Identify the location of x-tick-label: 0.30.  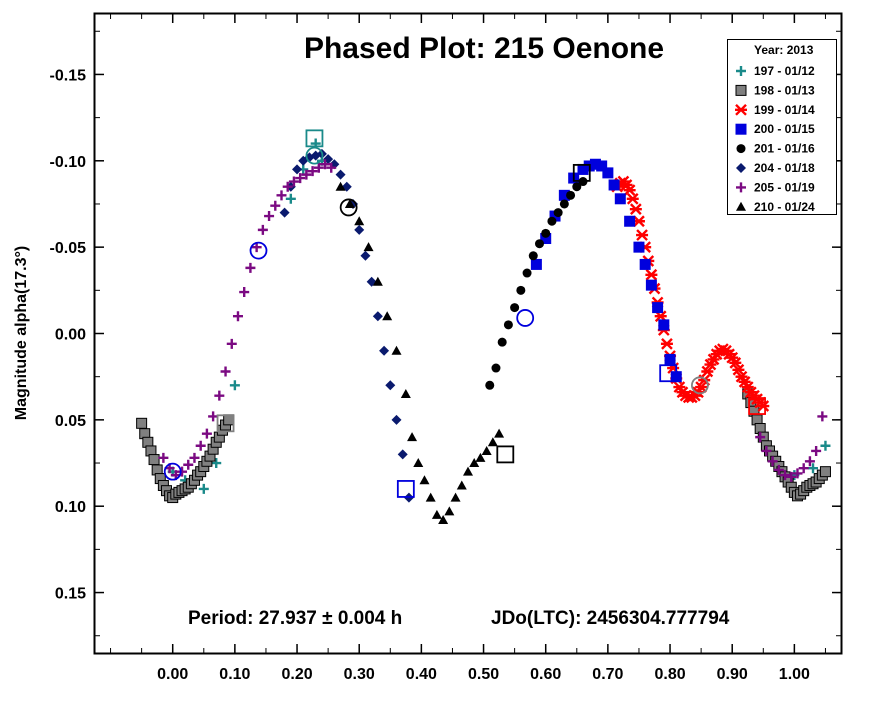
(359, 674).